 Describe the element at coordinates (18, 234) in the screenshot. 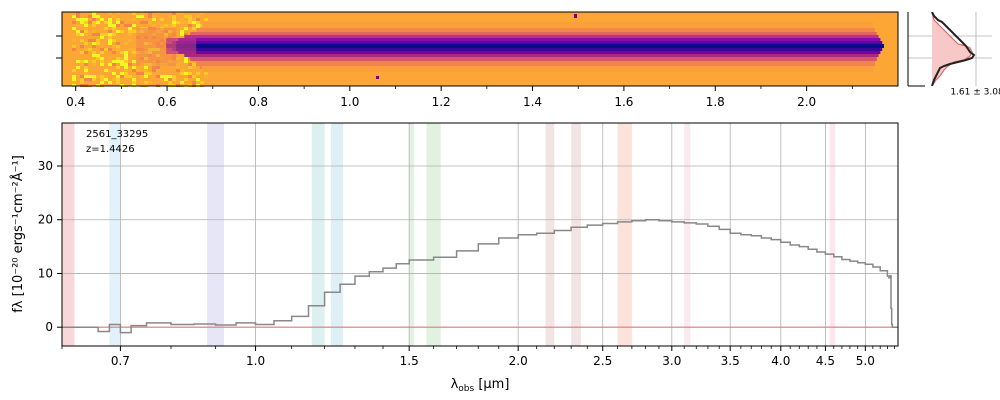

I see `y-axis-label: fλ [10⁻²⁰ ergs⁻¹cm⁻²Å⁻¹]` at that location.